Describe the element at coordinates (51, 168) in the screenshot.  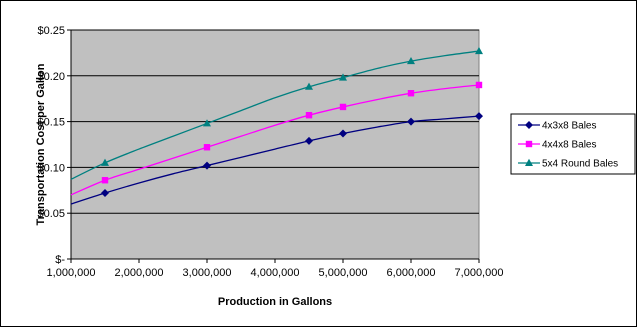
I see `y-tick-label: $0.10` at that location.